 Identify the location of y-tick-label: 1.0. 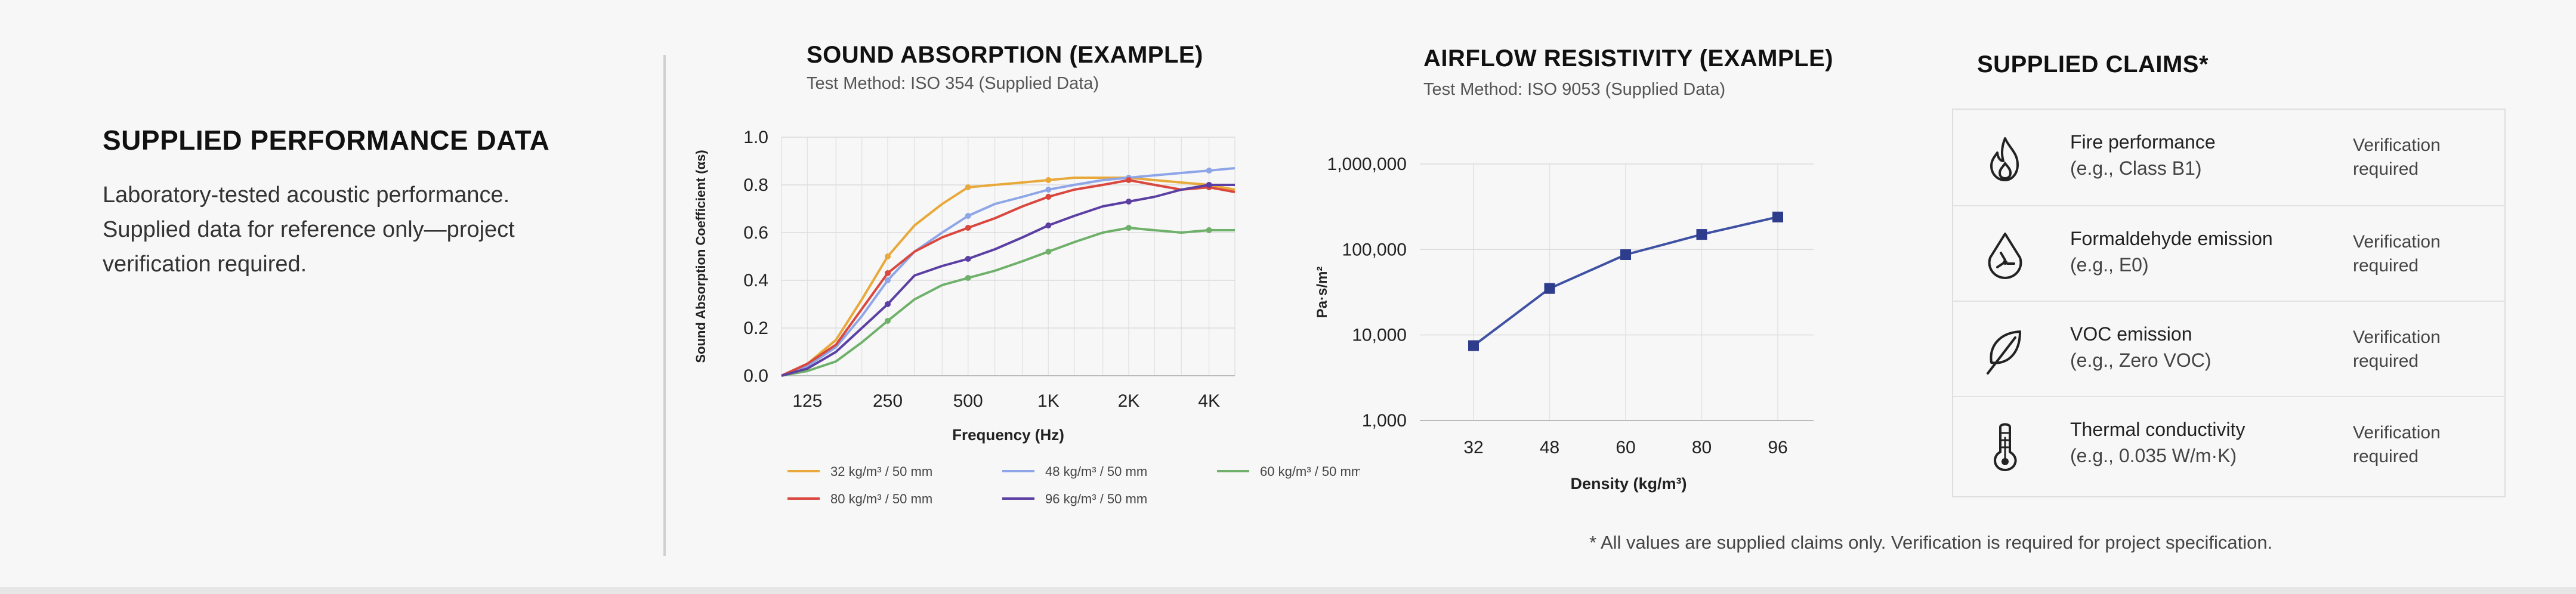
(756, 137).